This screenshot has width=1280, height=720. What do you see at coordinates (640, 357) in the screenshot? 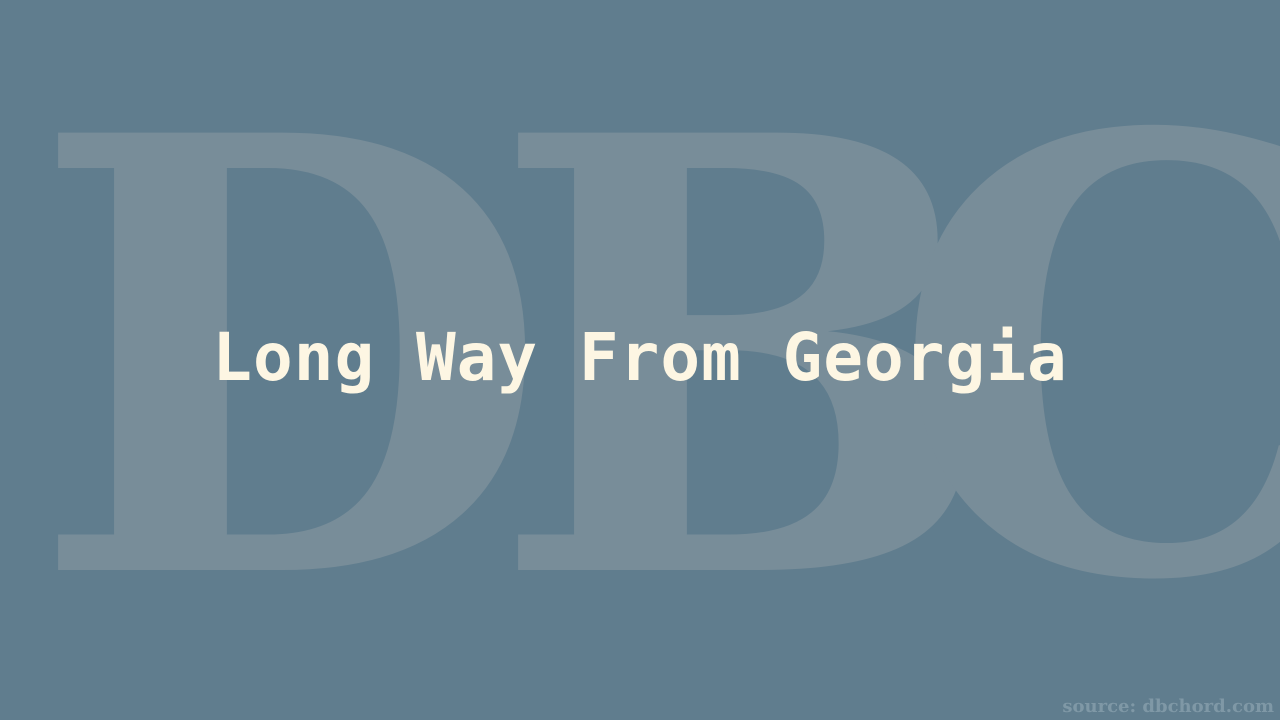
I see `song-title: Long Way From Georgia` at bounding box center [640, 357].